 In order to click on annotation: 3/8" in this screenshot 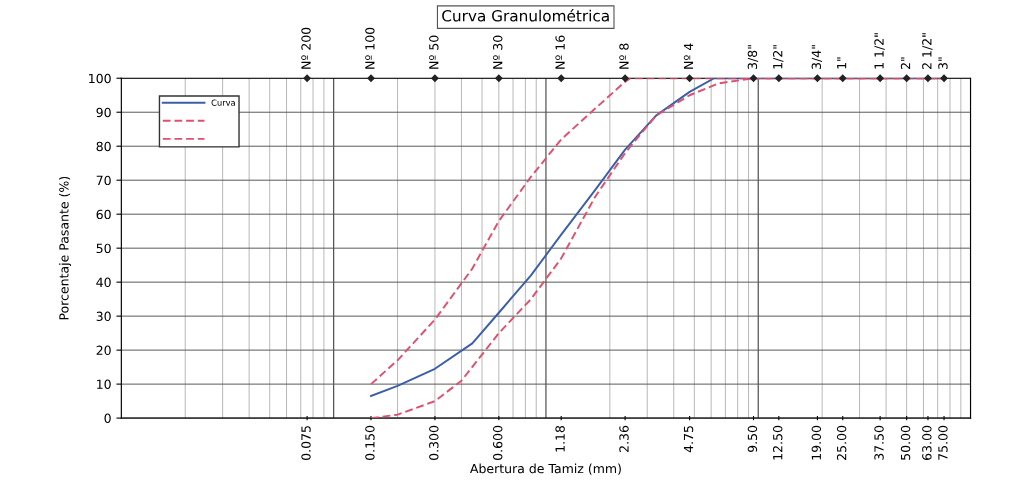, I will do `click(753, 57)`.